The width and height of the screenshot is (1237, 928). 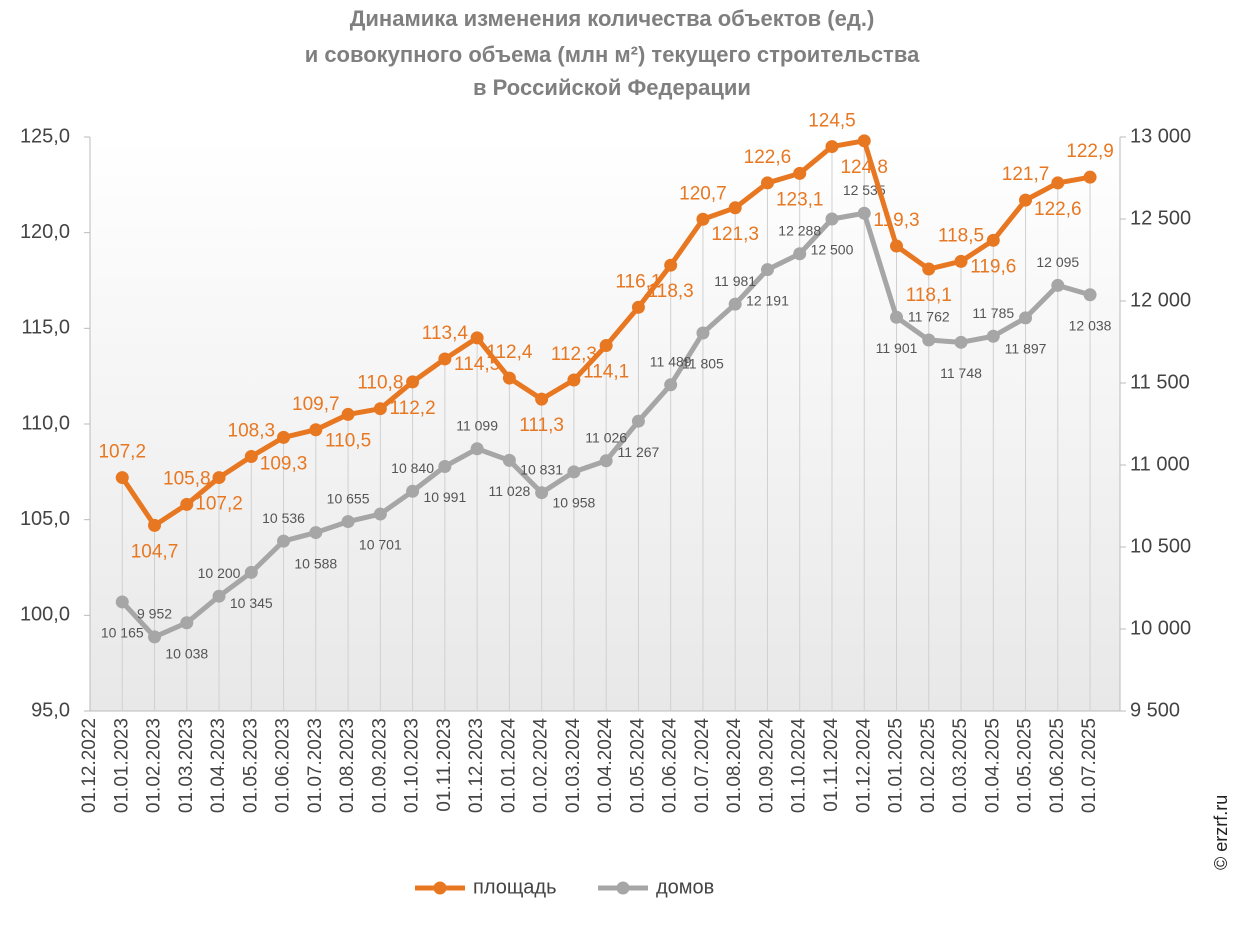 I want to click on value-label: 118,1, so click(x=929, y=295).